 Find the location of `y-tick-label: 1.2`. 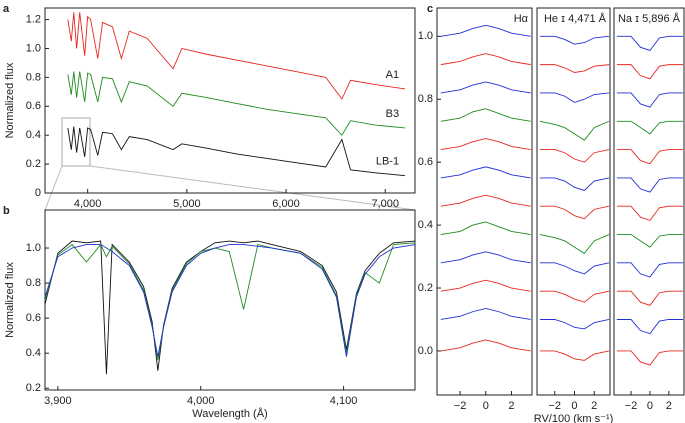

y-tick-label: 1.2 is located at coordinates (33, 19).